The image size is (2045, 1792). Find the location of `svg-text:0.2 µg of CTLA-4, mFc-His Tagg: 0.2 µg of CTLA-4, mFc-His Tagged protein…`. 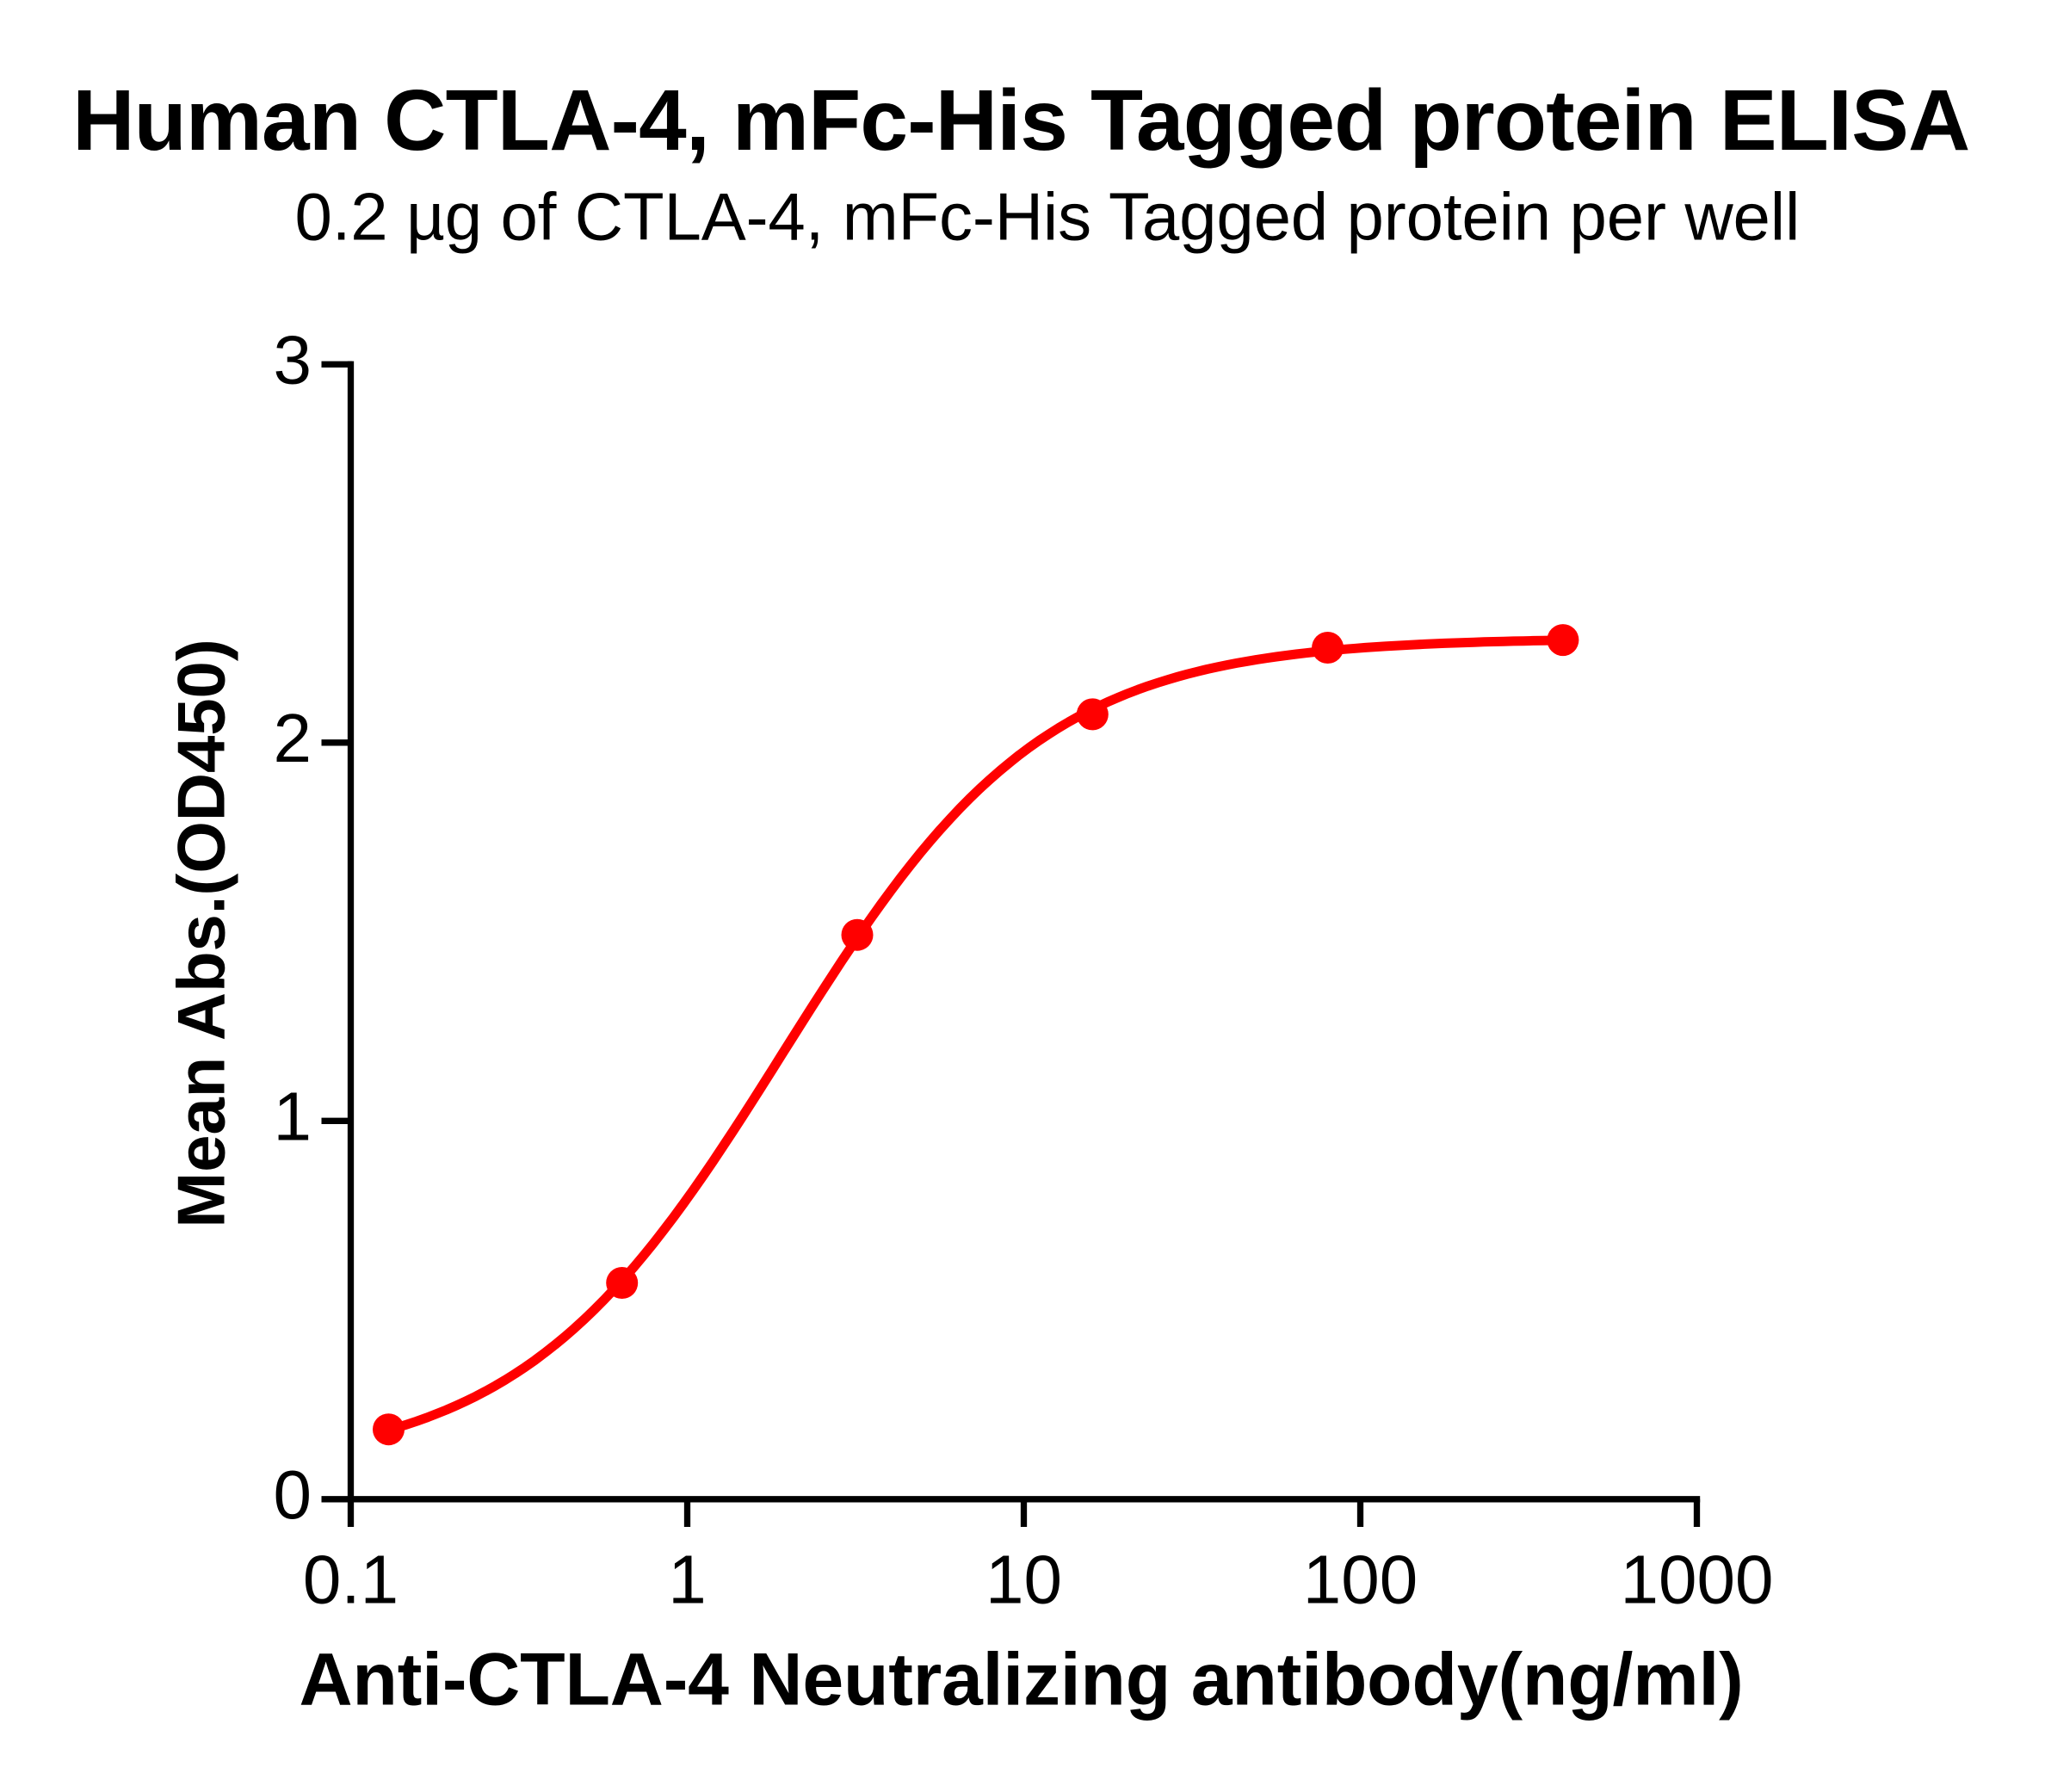

svg-text:0.2 µg of CTLA-4, mFc-His Tagg: 0.2 µg of CTLA-4, mFc-His Tagged protein… is located at coordinates (1048, 217).